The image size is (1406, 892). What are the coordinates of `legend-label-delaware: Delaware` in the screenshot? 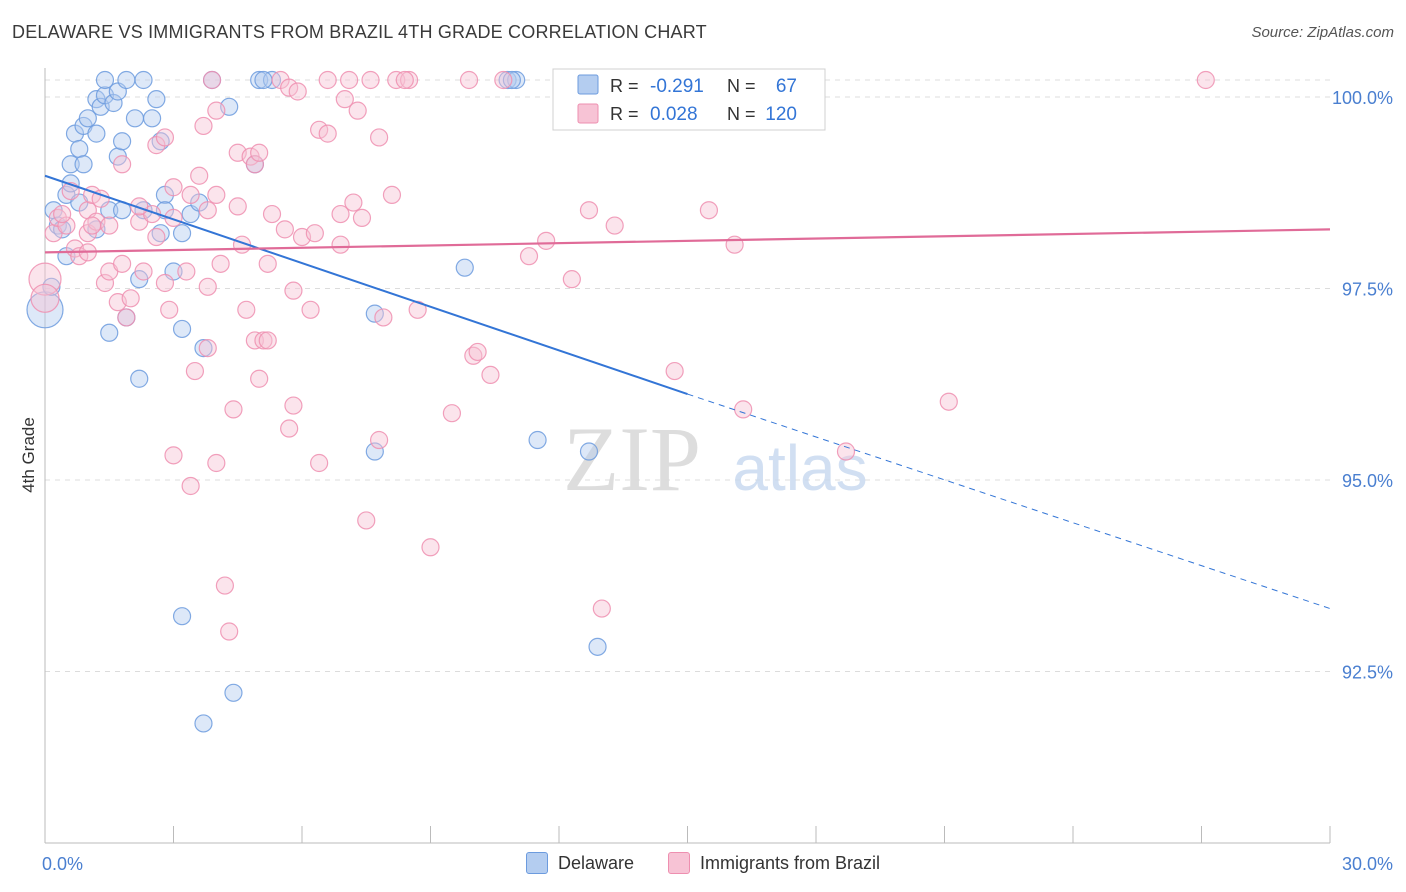 It's located at (595, 862).